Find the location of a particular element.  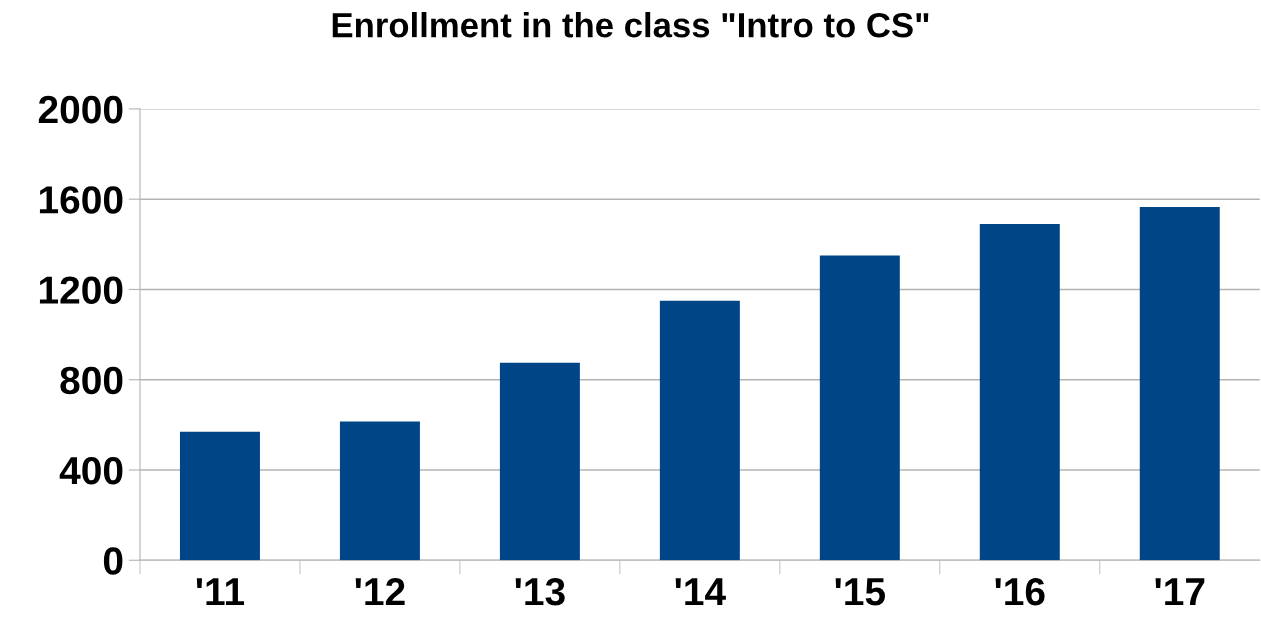

y-tick-label: 1200 is located at coordinates (81, 290).